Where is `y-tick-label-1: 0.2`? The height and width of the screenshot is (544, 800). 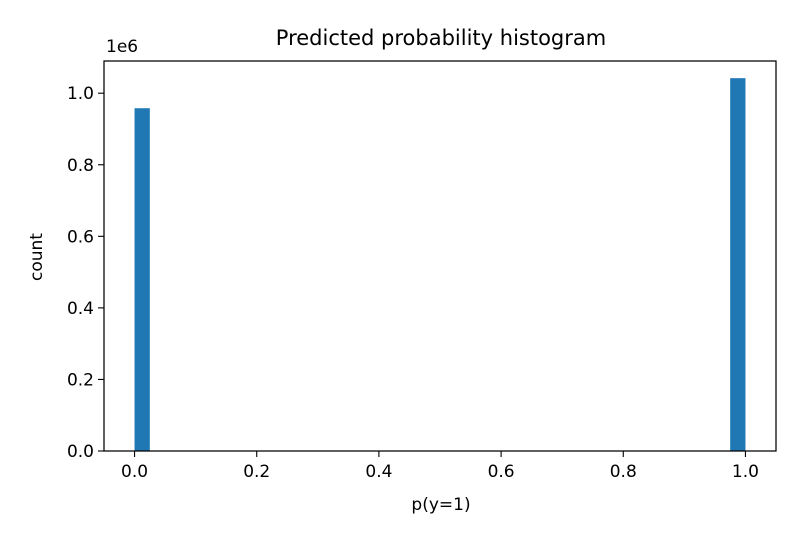
y-tick-label-1: 0.2 is located at coordinates (80, 380).